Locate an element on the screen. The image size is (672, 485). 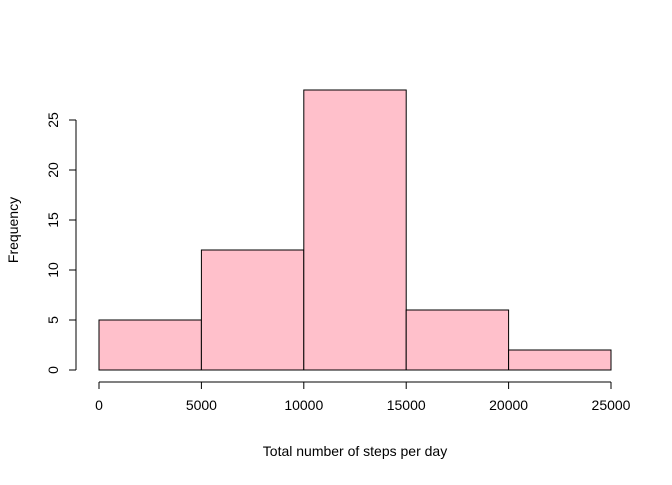
y-tick-label-3: 15 is located at coordinates (53, 220).